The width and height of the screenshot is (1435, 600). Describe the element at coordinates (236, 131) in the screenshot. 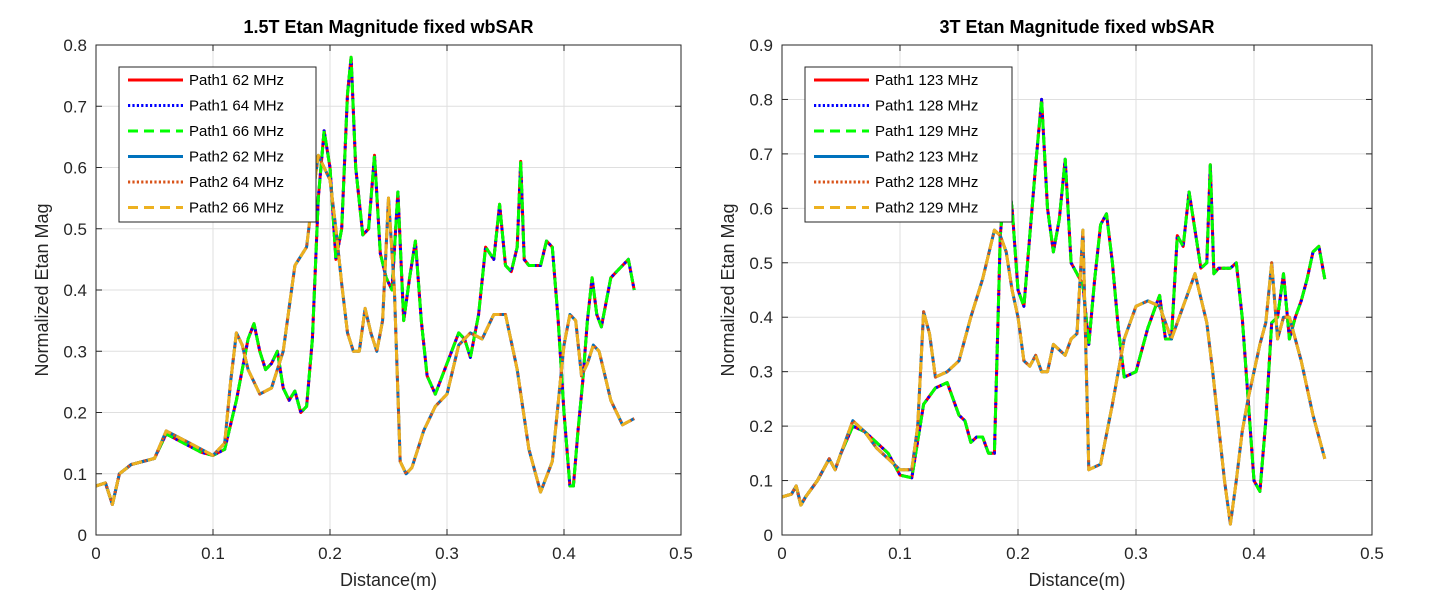

I see `legend-entry-2: Path1 66 MHz` at that location.